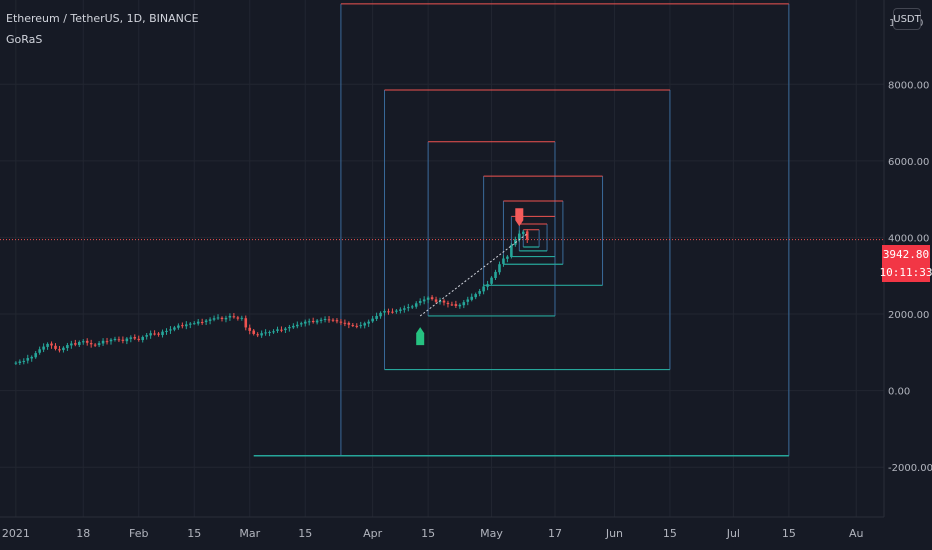 This screenshot has width=932, height=550. What do you see at coordinates (138, 533) in the screenshot?
I see `x-tick-label: Feb` at bounding box center [138, 533].